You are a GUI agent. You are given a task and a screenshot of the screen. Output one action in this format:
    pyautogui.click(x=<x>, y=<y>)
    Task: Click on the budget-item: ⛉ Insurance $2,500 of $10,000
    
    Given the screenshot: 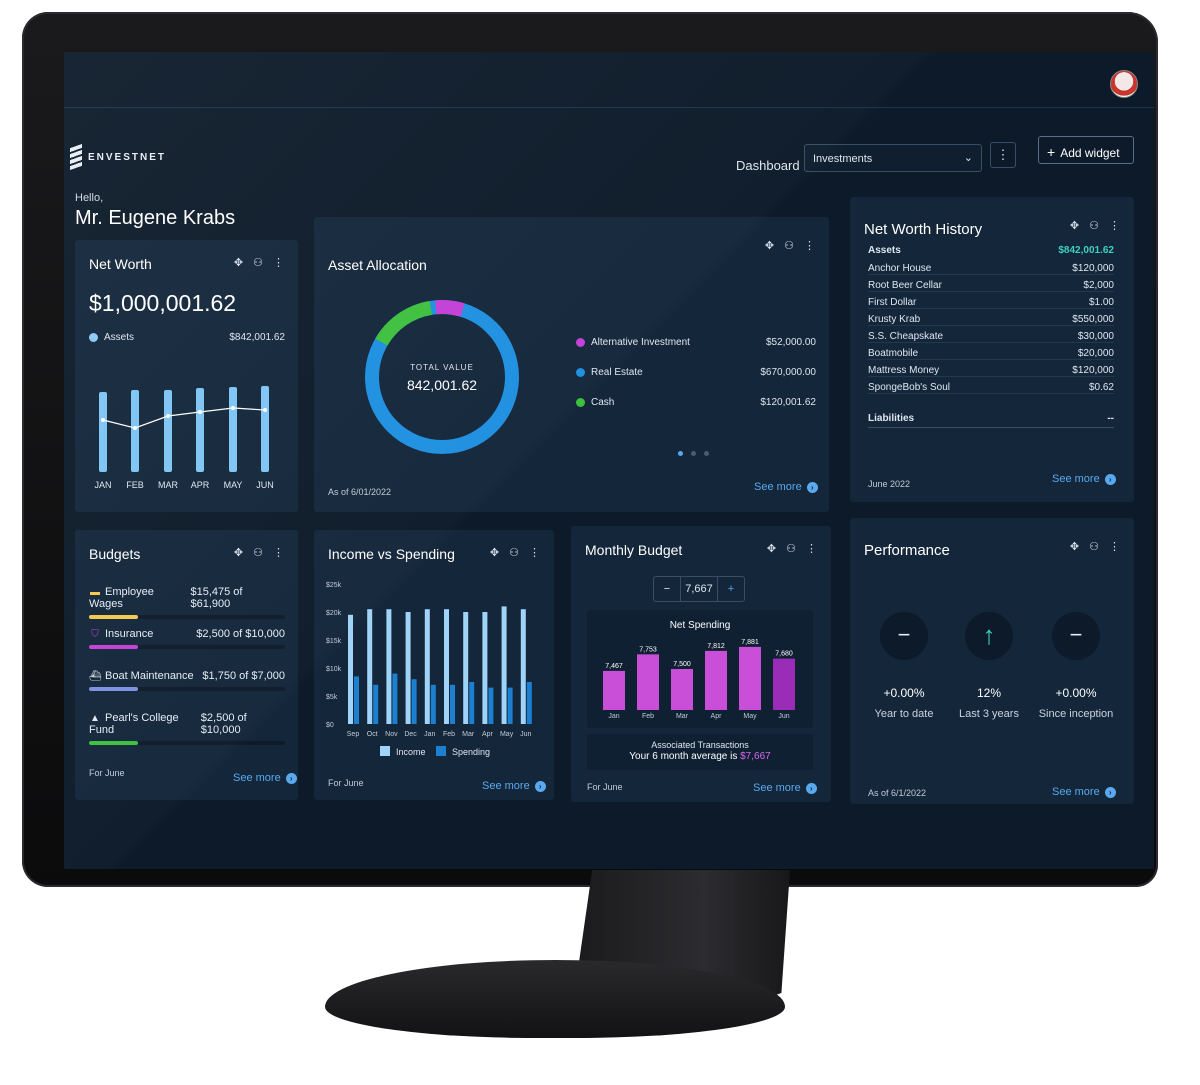 What is the action you would take?
    pyautogui.click(x=187, y=638)
    